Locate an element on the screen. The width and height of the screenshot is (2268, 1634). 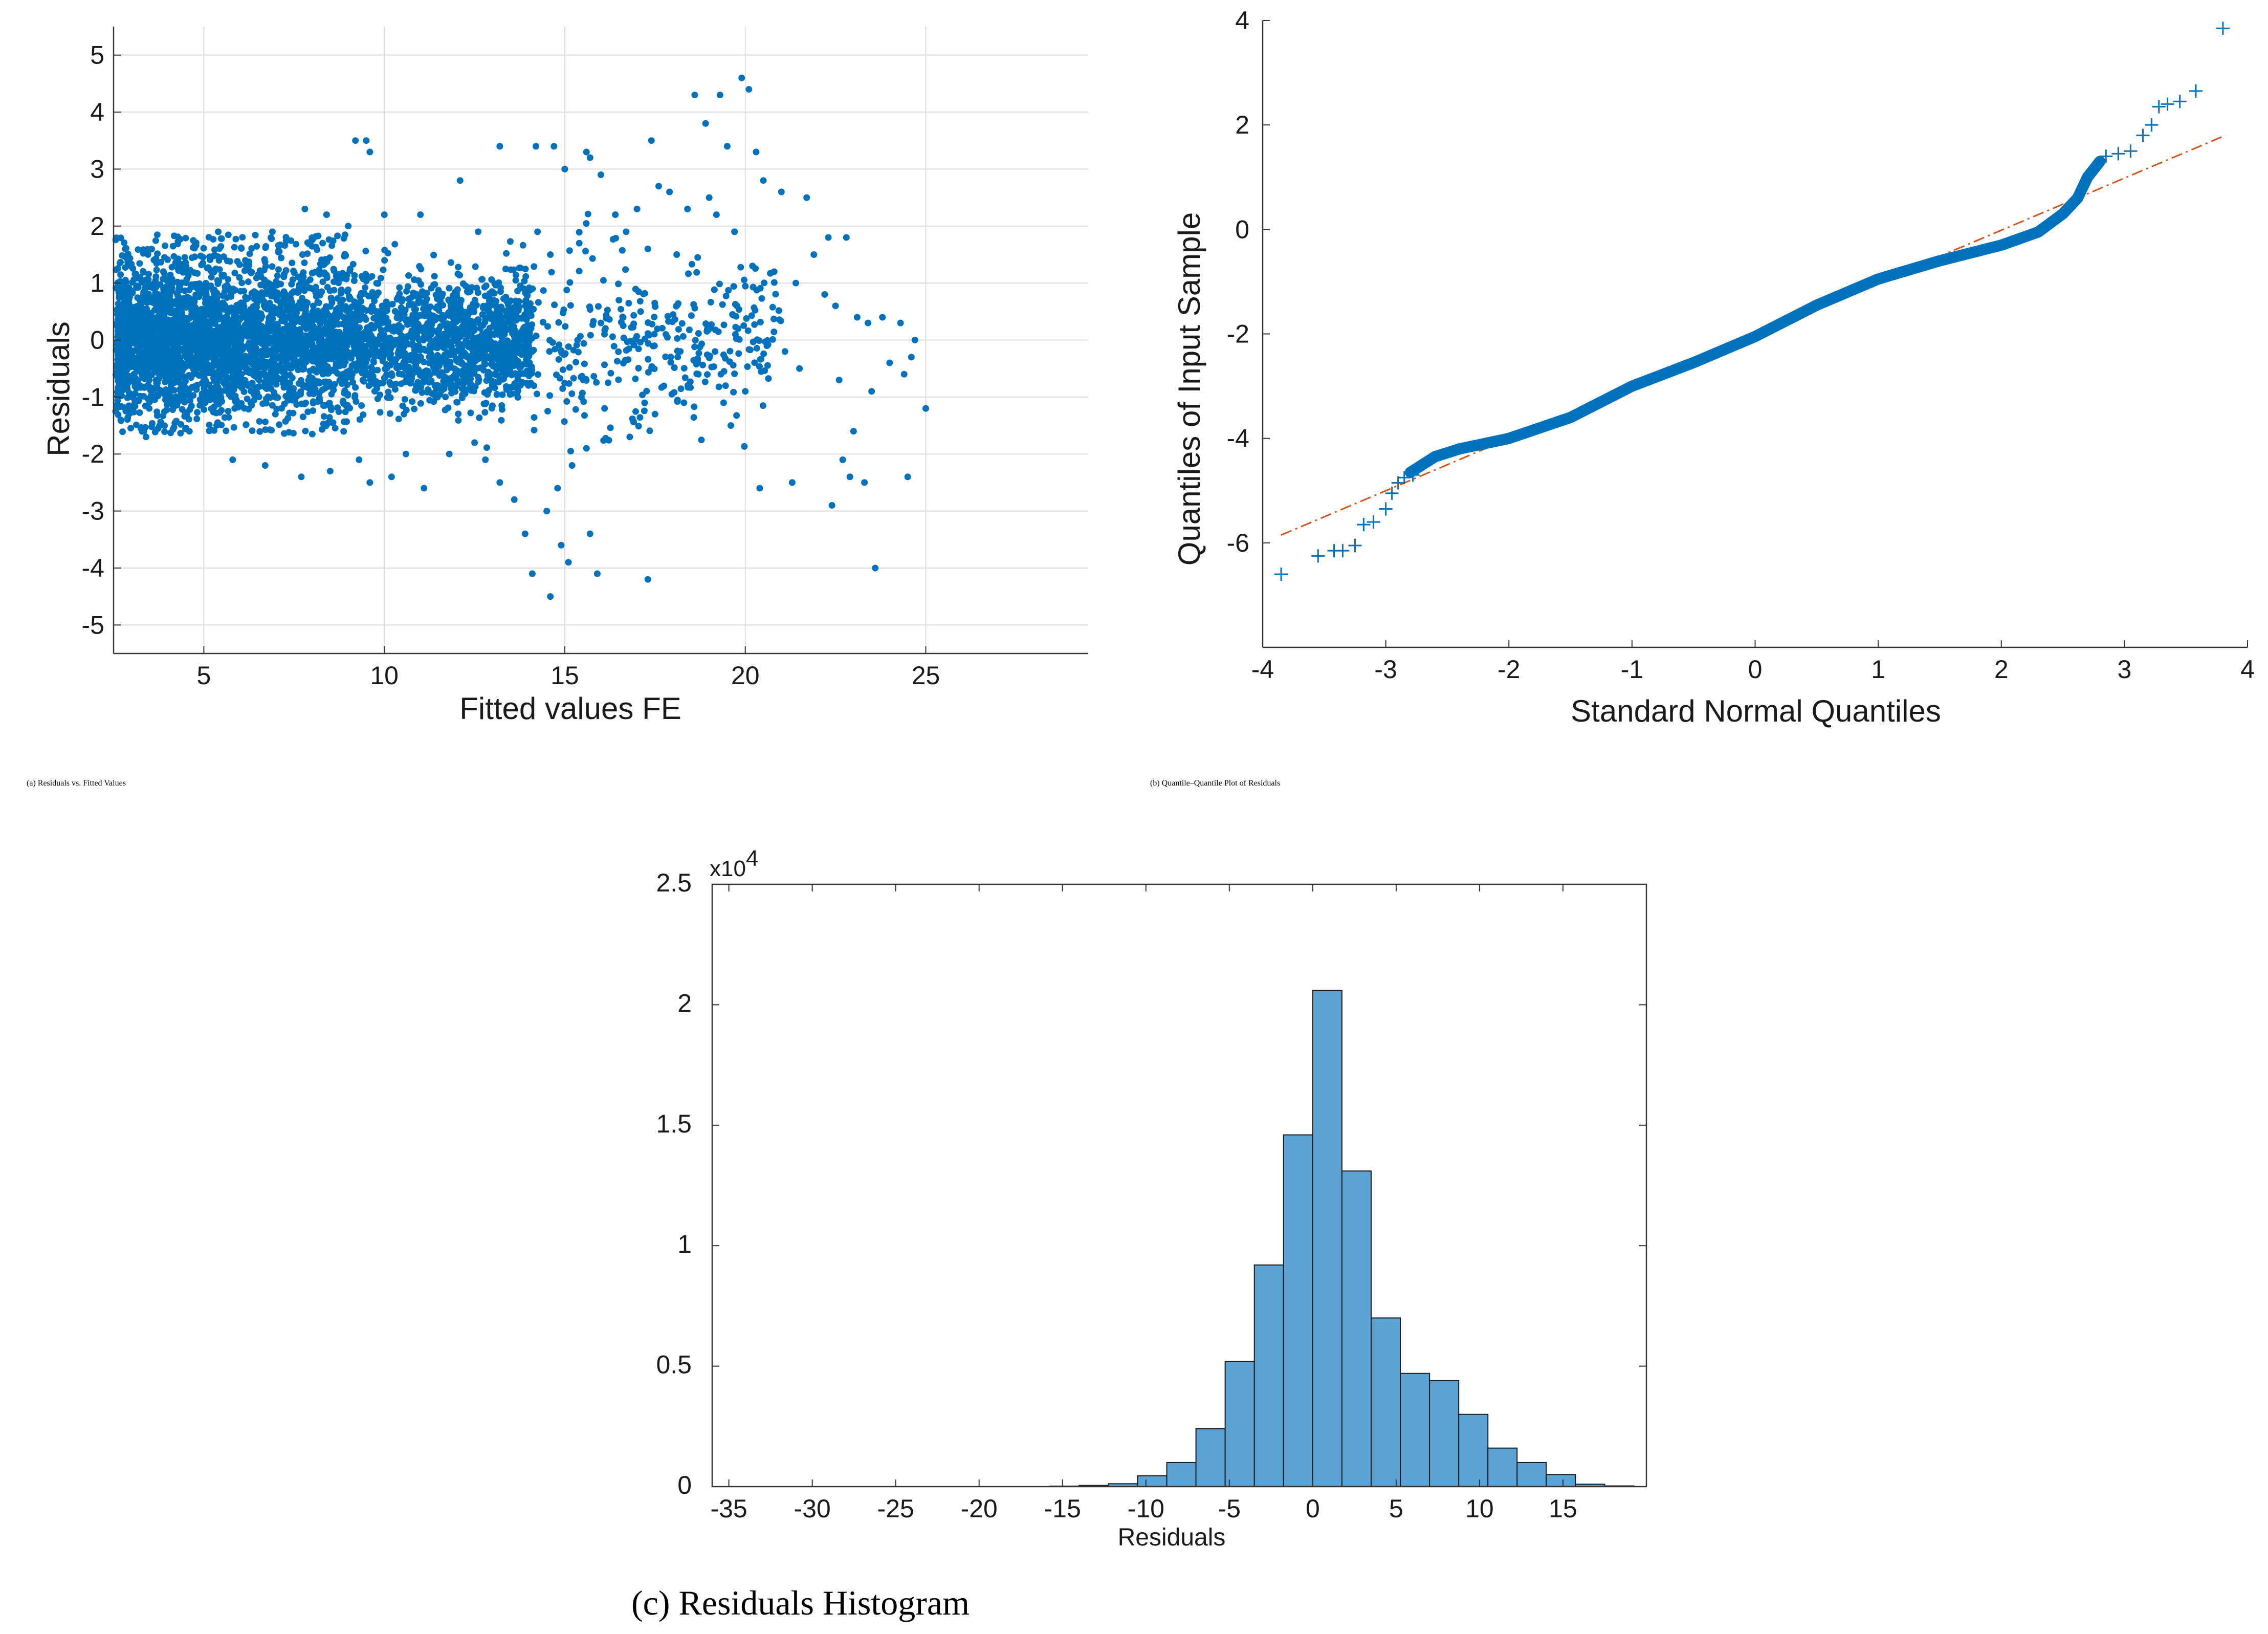
panel-b-outlier-marker is located at coordinates (1392, 493).